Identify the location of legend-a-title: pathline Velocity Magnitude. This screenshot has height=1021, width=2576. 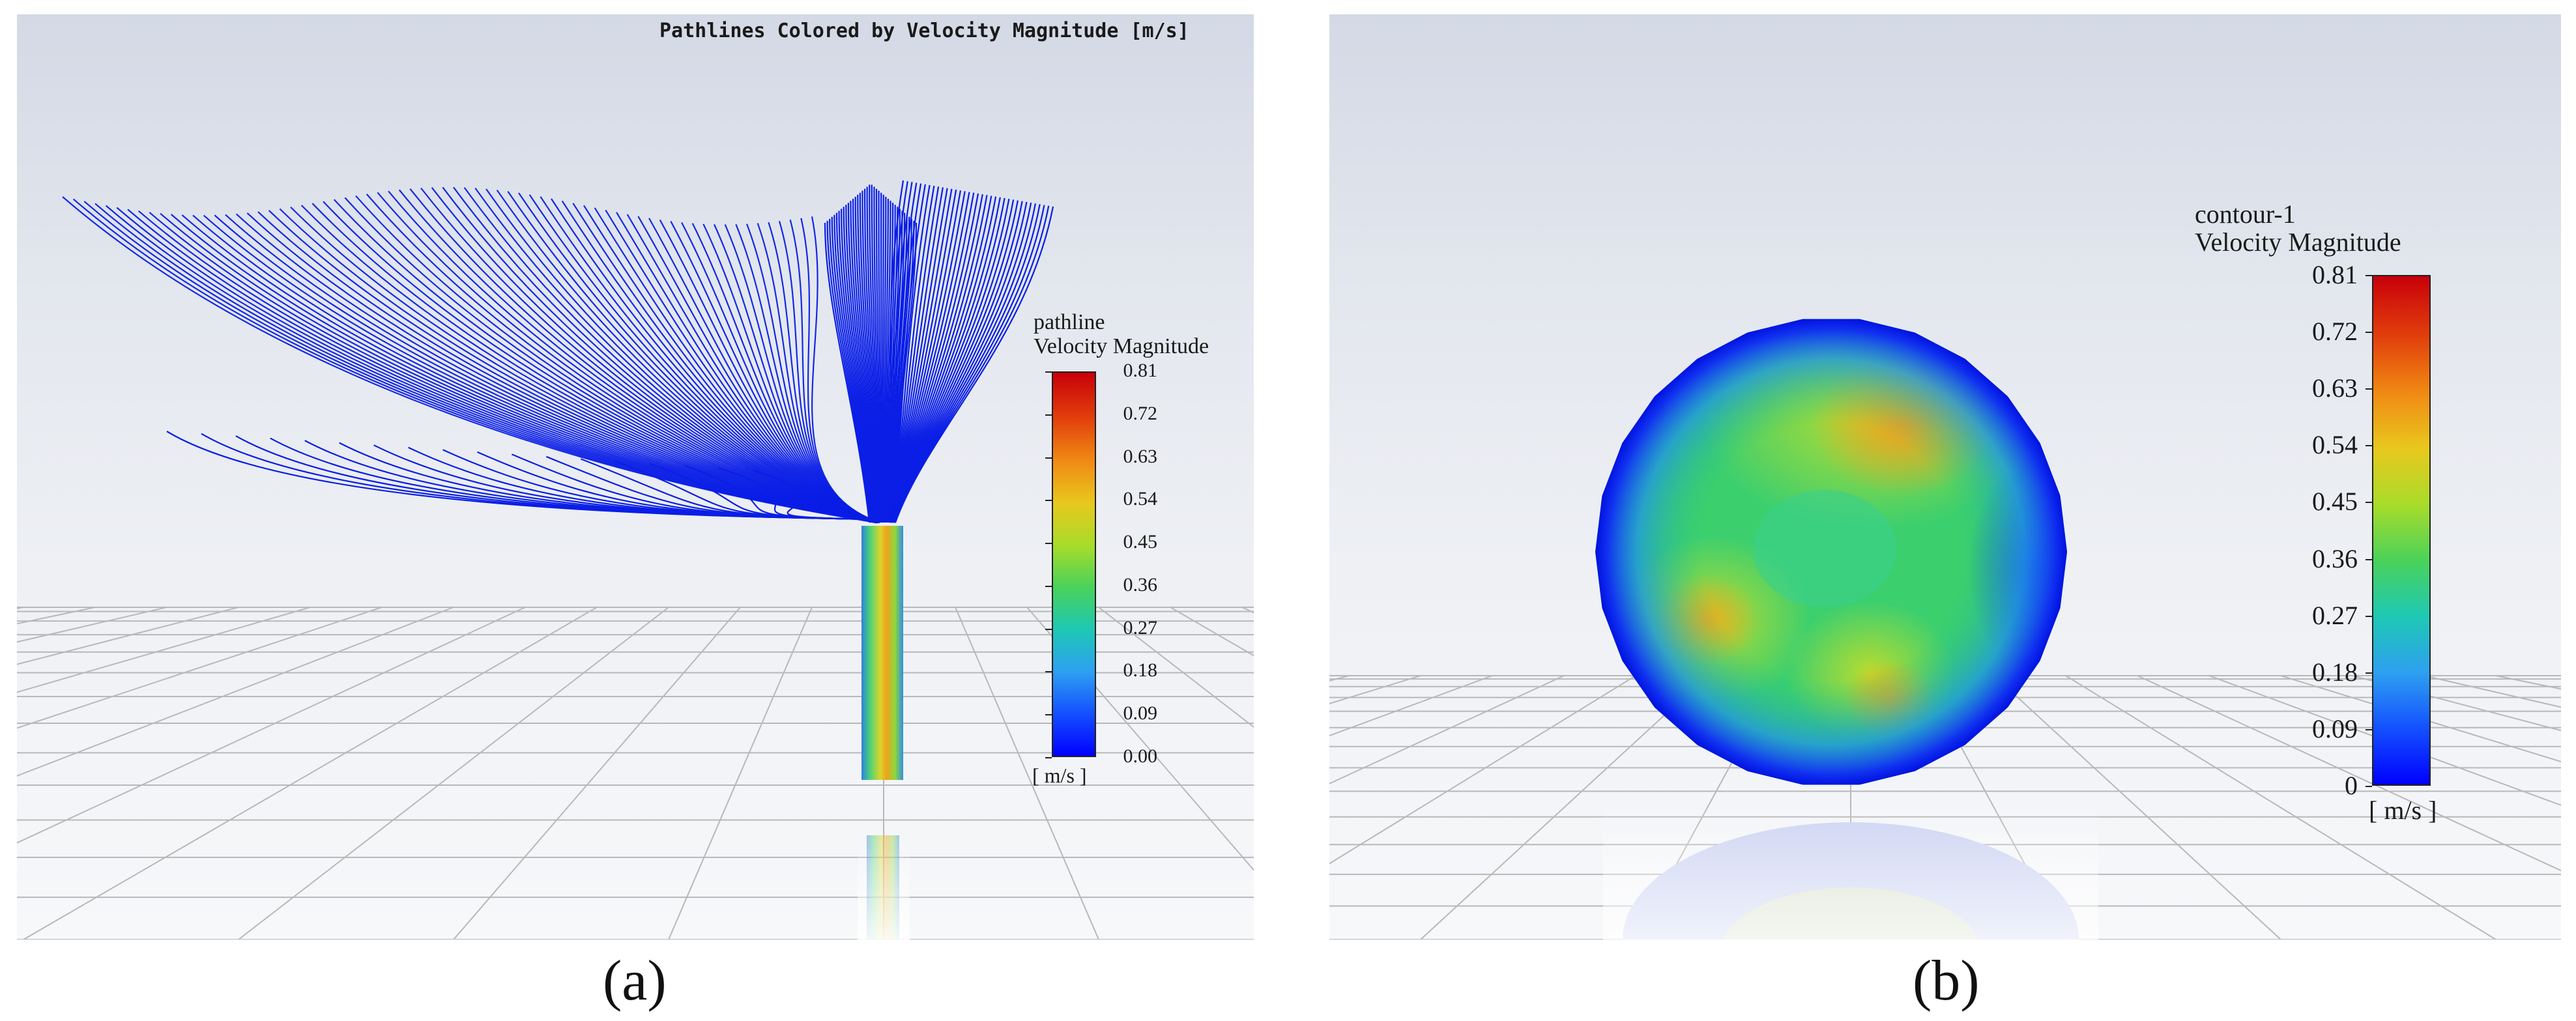
(1121, 334).